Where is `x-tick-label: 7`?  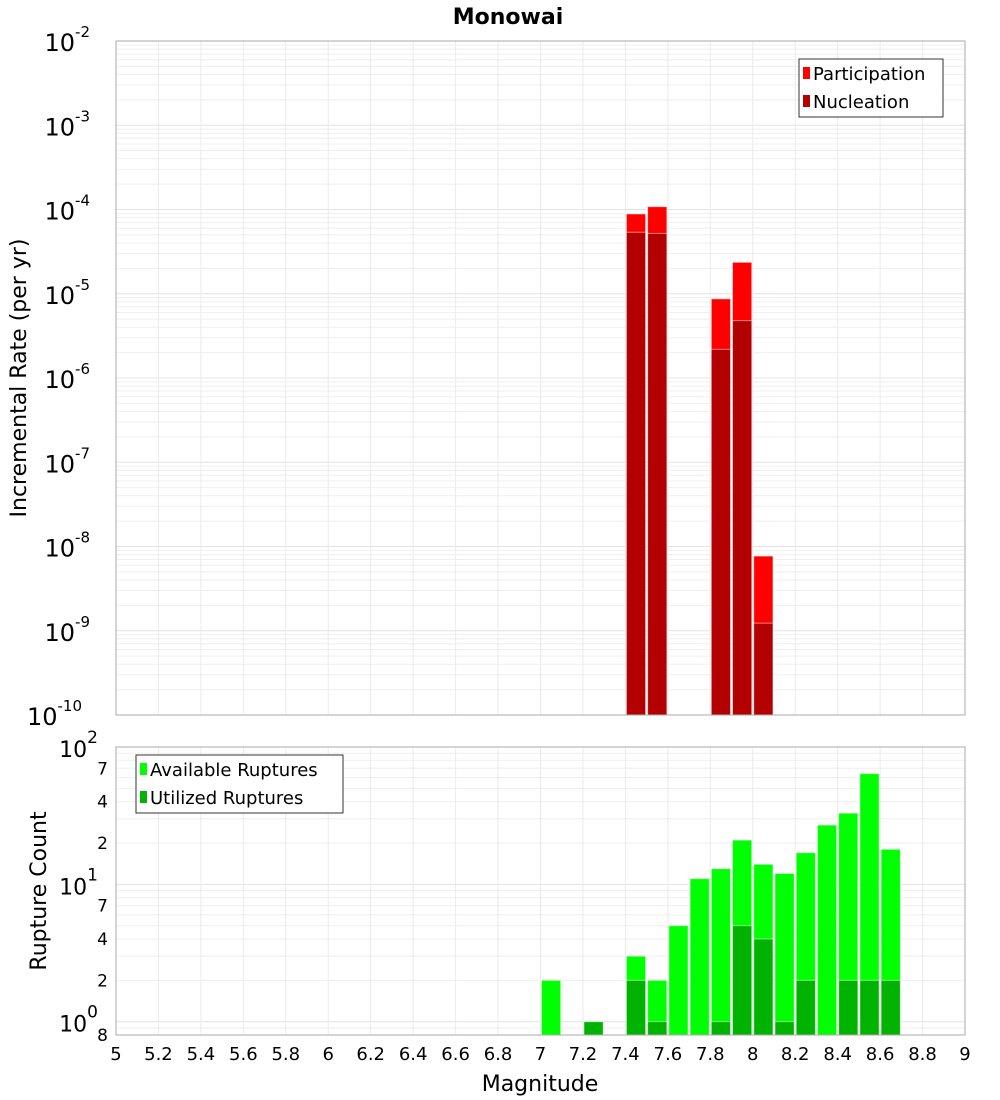
x-tick-label: 7 is located at coordinates (540, 1054).